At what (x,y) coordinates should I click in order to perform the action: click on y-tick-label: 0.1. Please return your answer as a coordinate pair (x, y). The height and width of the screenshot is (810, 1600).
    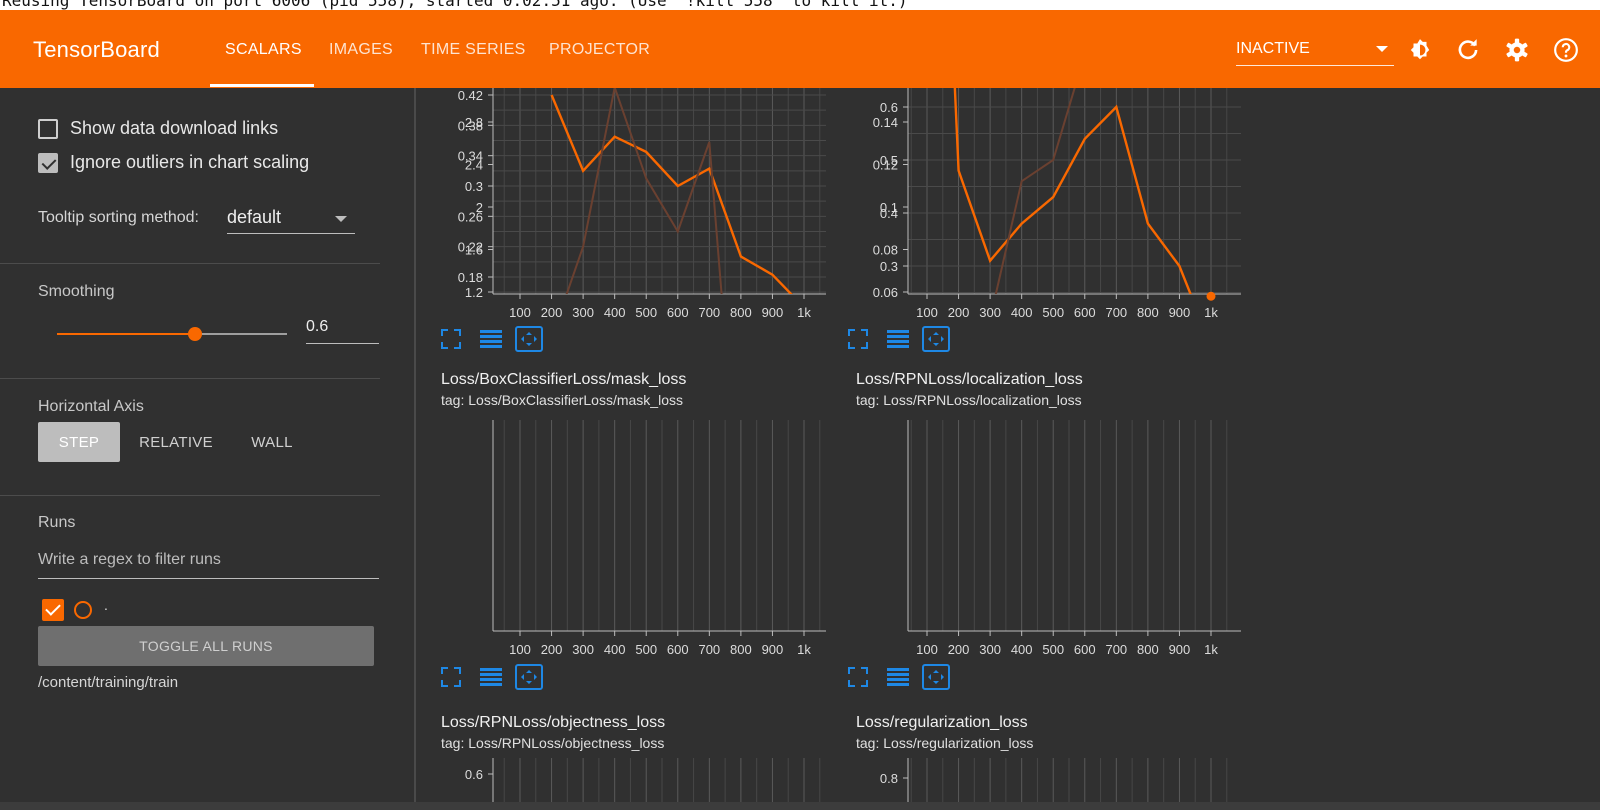
    Looking at the image, I should click on (889, 207).